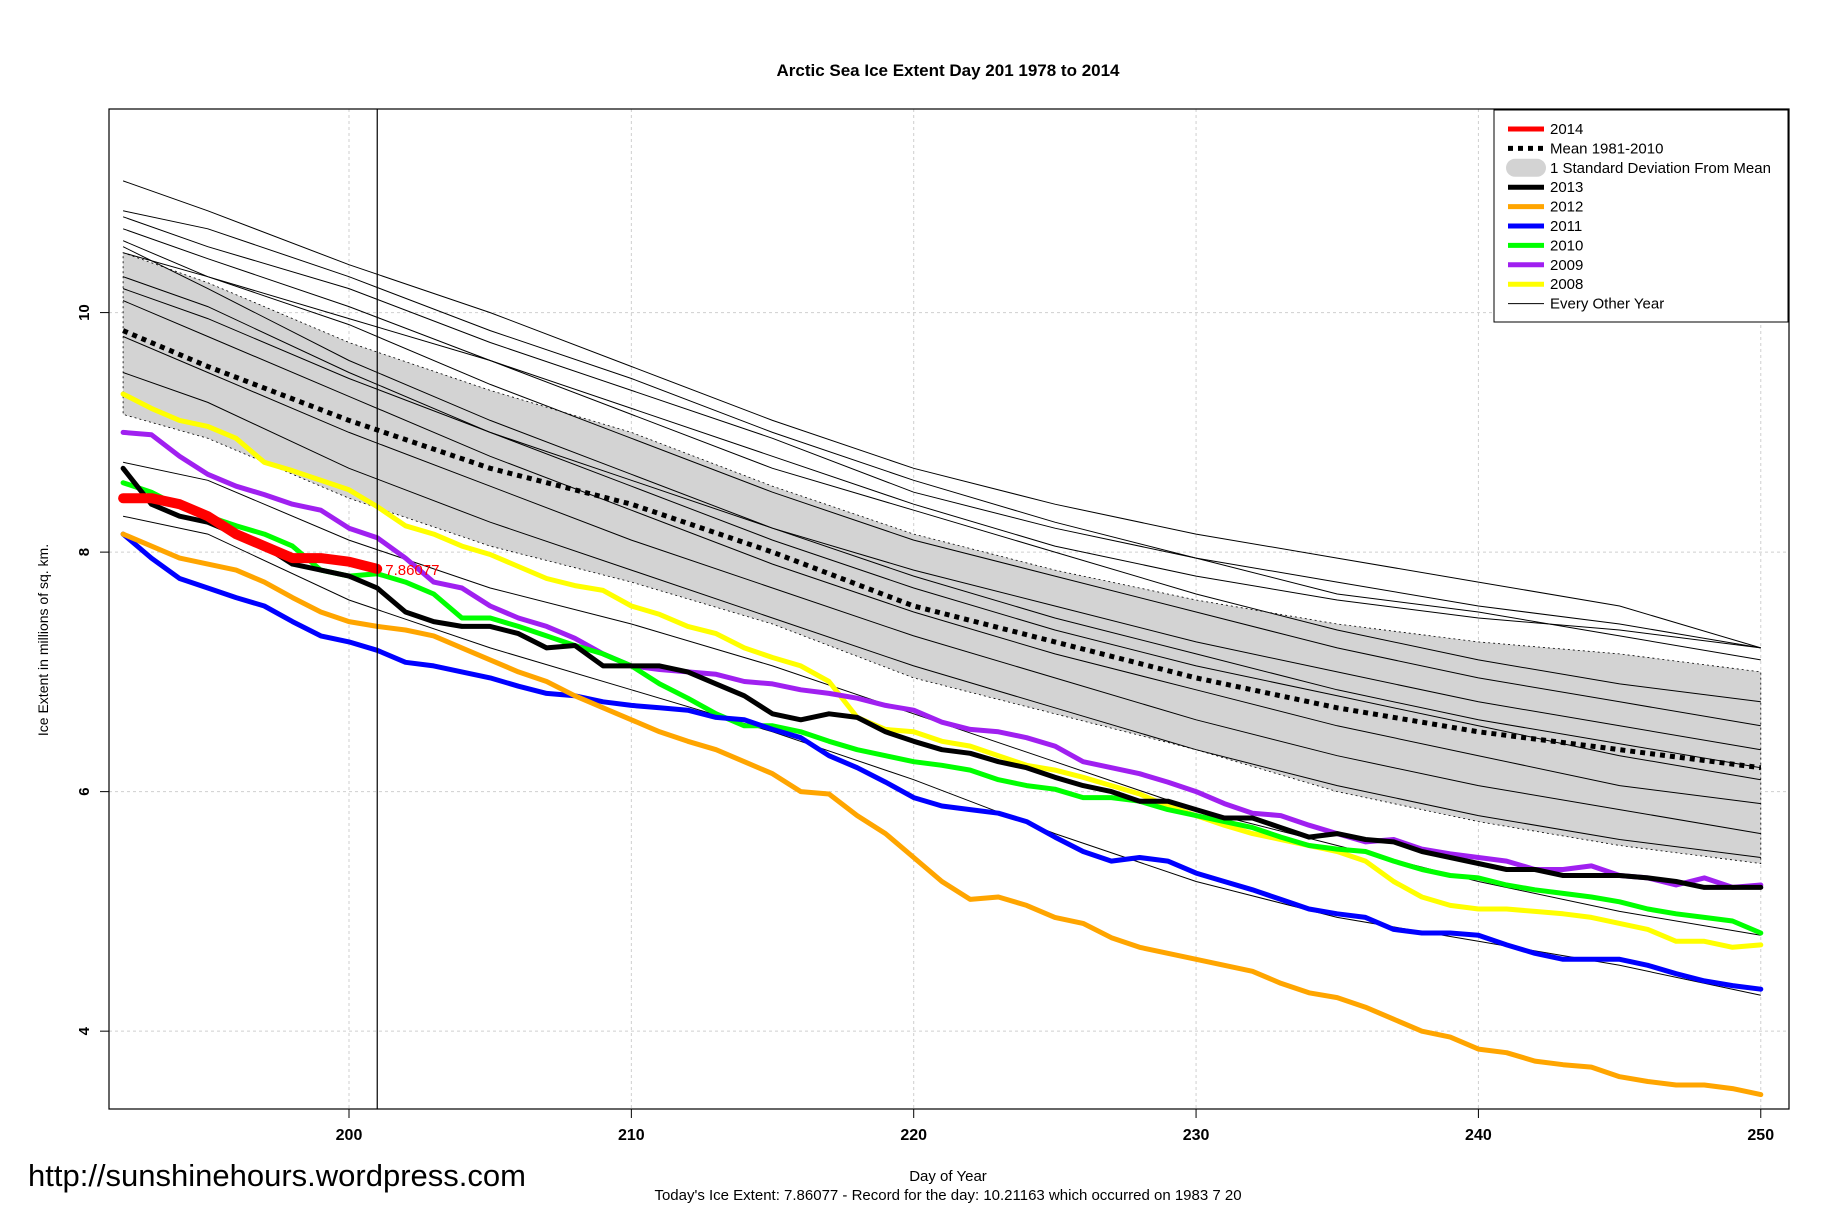 This screenshot has width=1836, height=1223. What do you see at coordinates (1566, 284) in the screenshot?
I see `legend-label: 2008` at bounding box center [1566, 284].